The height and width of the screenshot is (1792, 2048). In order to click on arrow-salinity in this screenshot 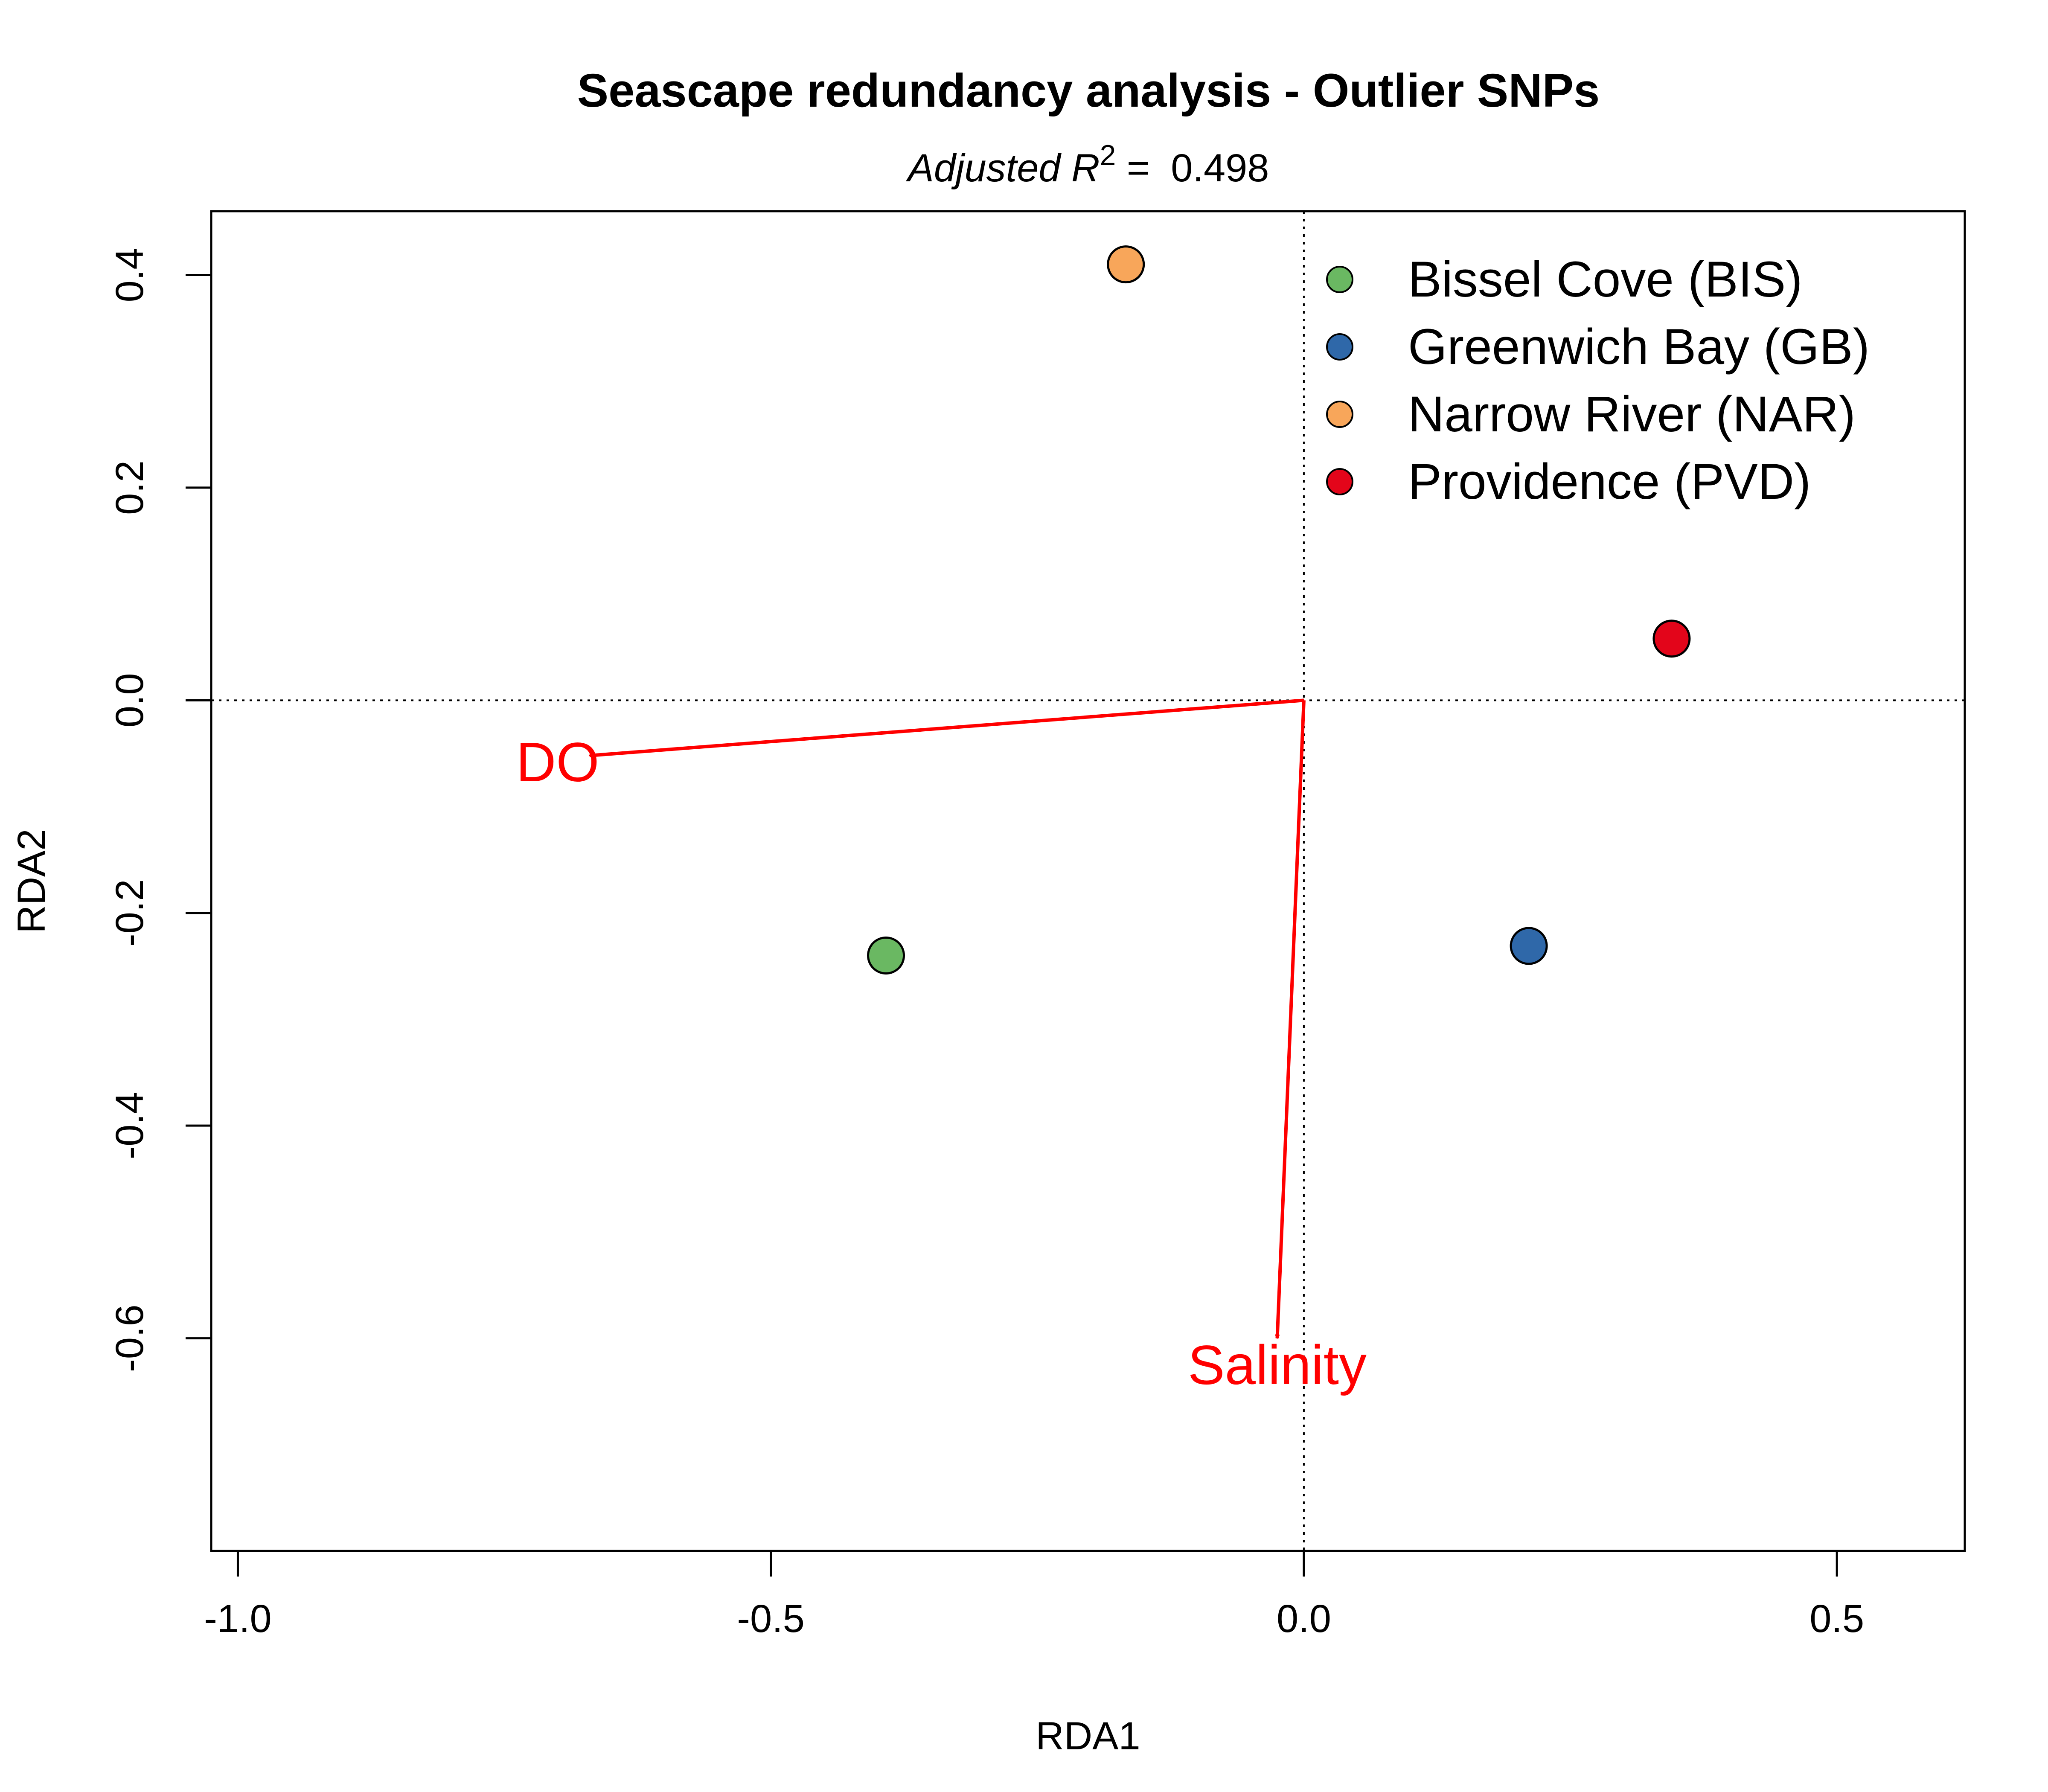, I will do `click(1291, 1019)`.